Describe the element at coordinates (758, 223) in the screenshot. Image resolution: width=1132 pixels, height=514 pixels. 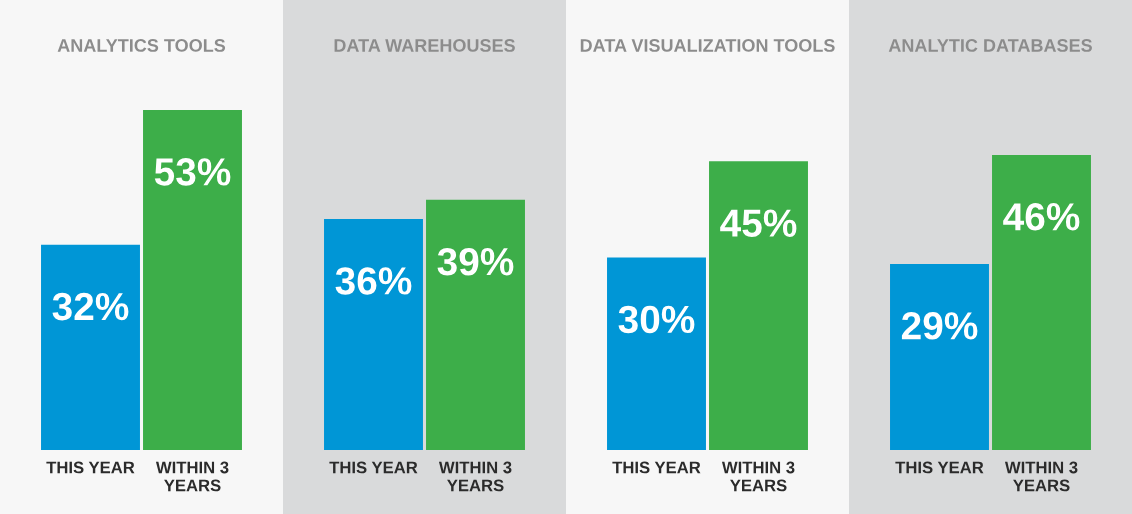
I see `data-label: 45%` at that location.